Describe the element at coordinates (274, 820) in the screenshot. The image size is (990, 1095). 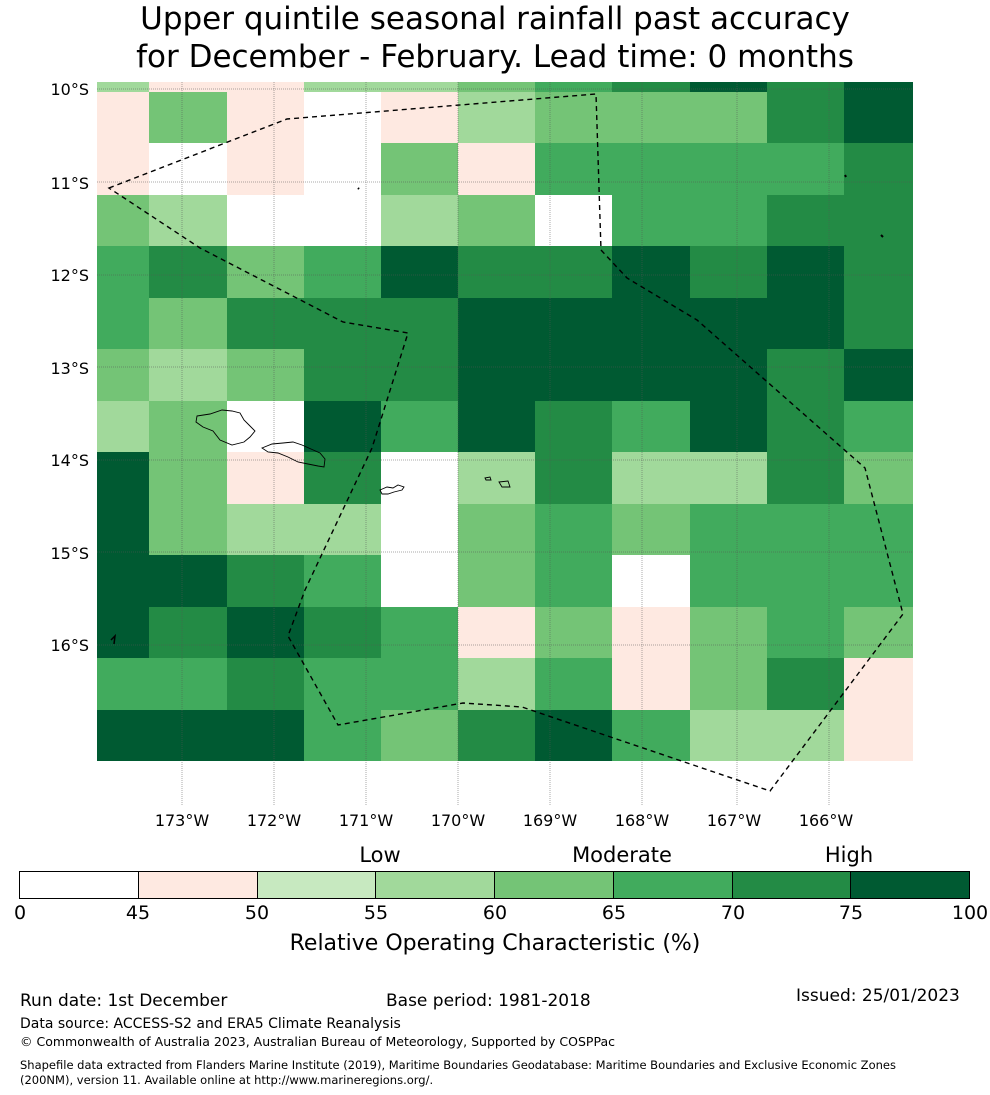
I see `lon-label-172w: 172°W` at that location.